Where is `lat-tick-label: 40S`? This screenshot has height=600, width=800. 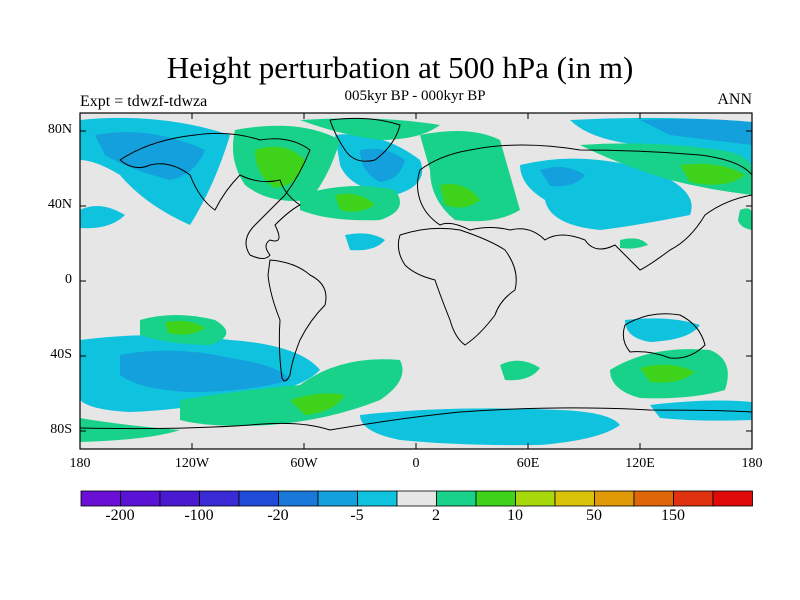 lat-tick-label: 40S is located at coordinates (61, 354).